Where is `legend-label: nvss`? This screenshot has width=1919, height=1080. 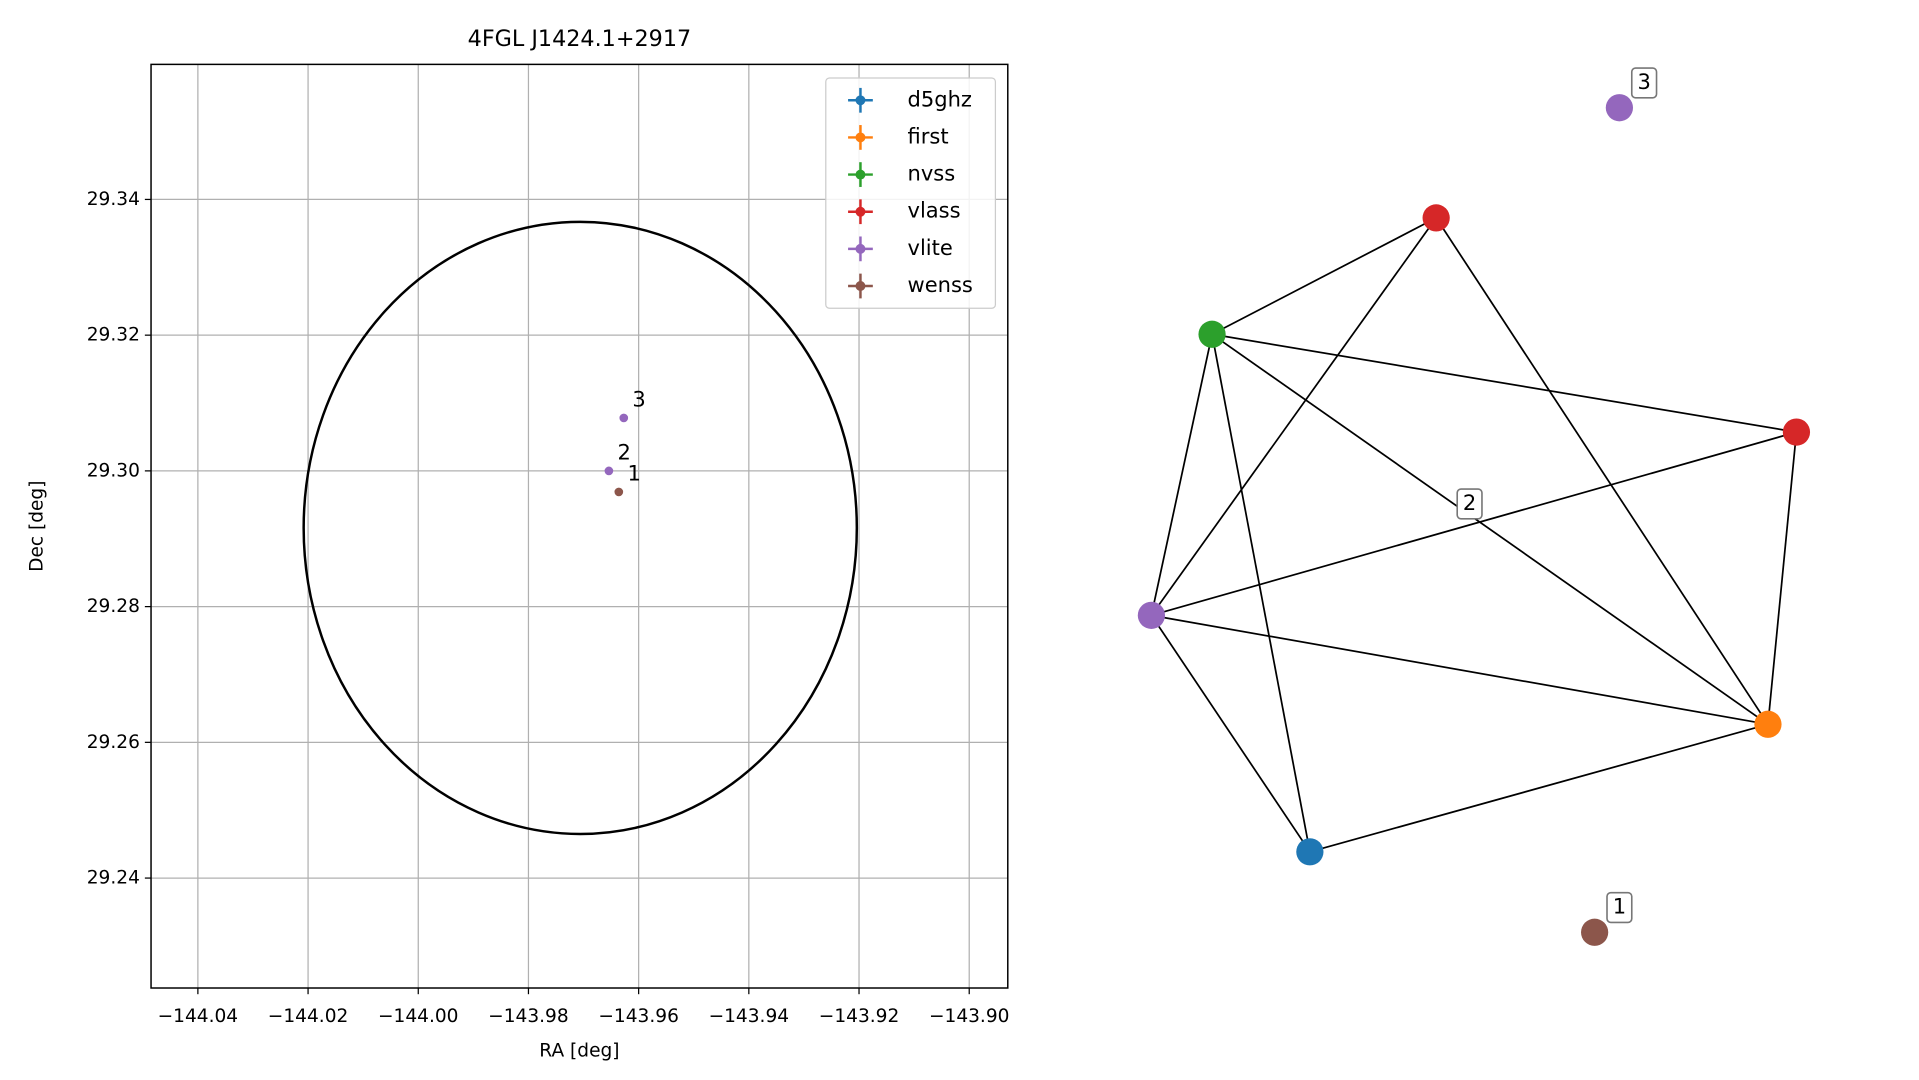
legend-label: nvss is located at coordinates (932, 173).